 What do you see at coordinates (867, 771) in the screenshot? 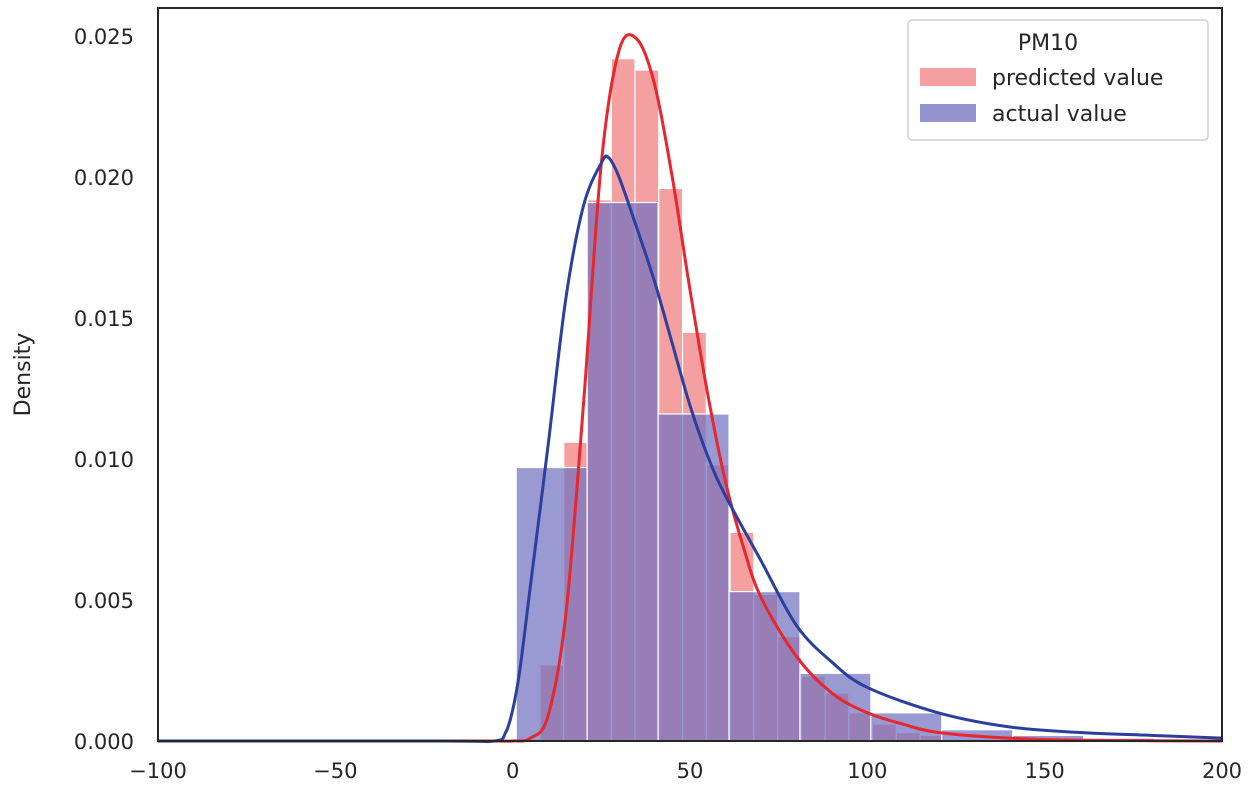
I see `x-tick-label: 100` at bounding box center [867, 771].